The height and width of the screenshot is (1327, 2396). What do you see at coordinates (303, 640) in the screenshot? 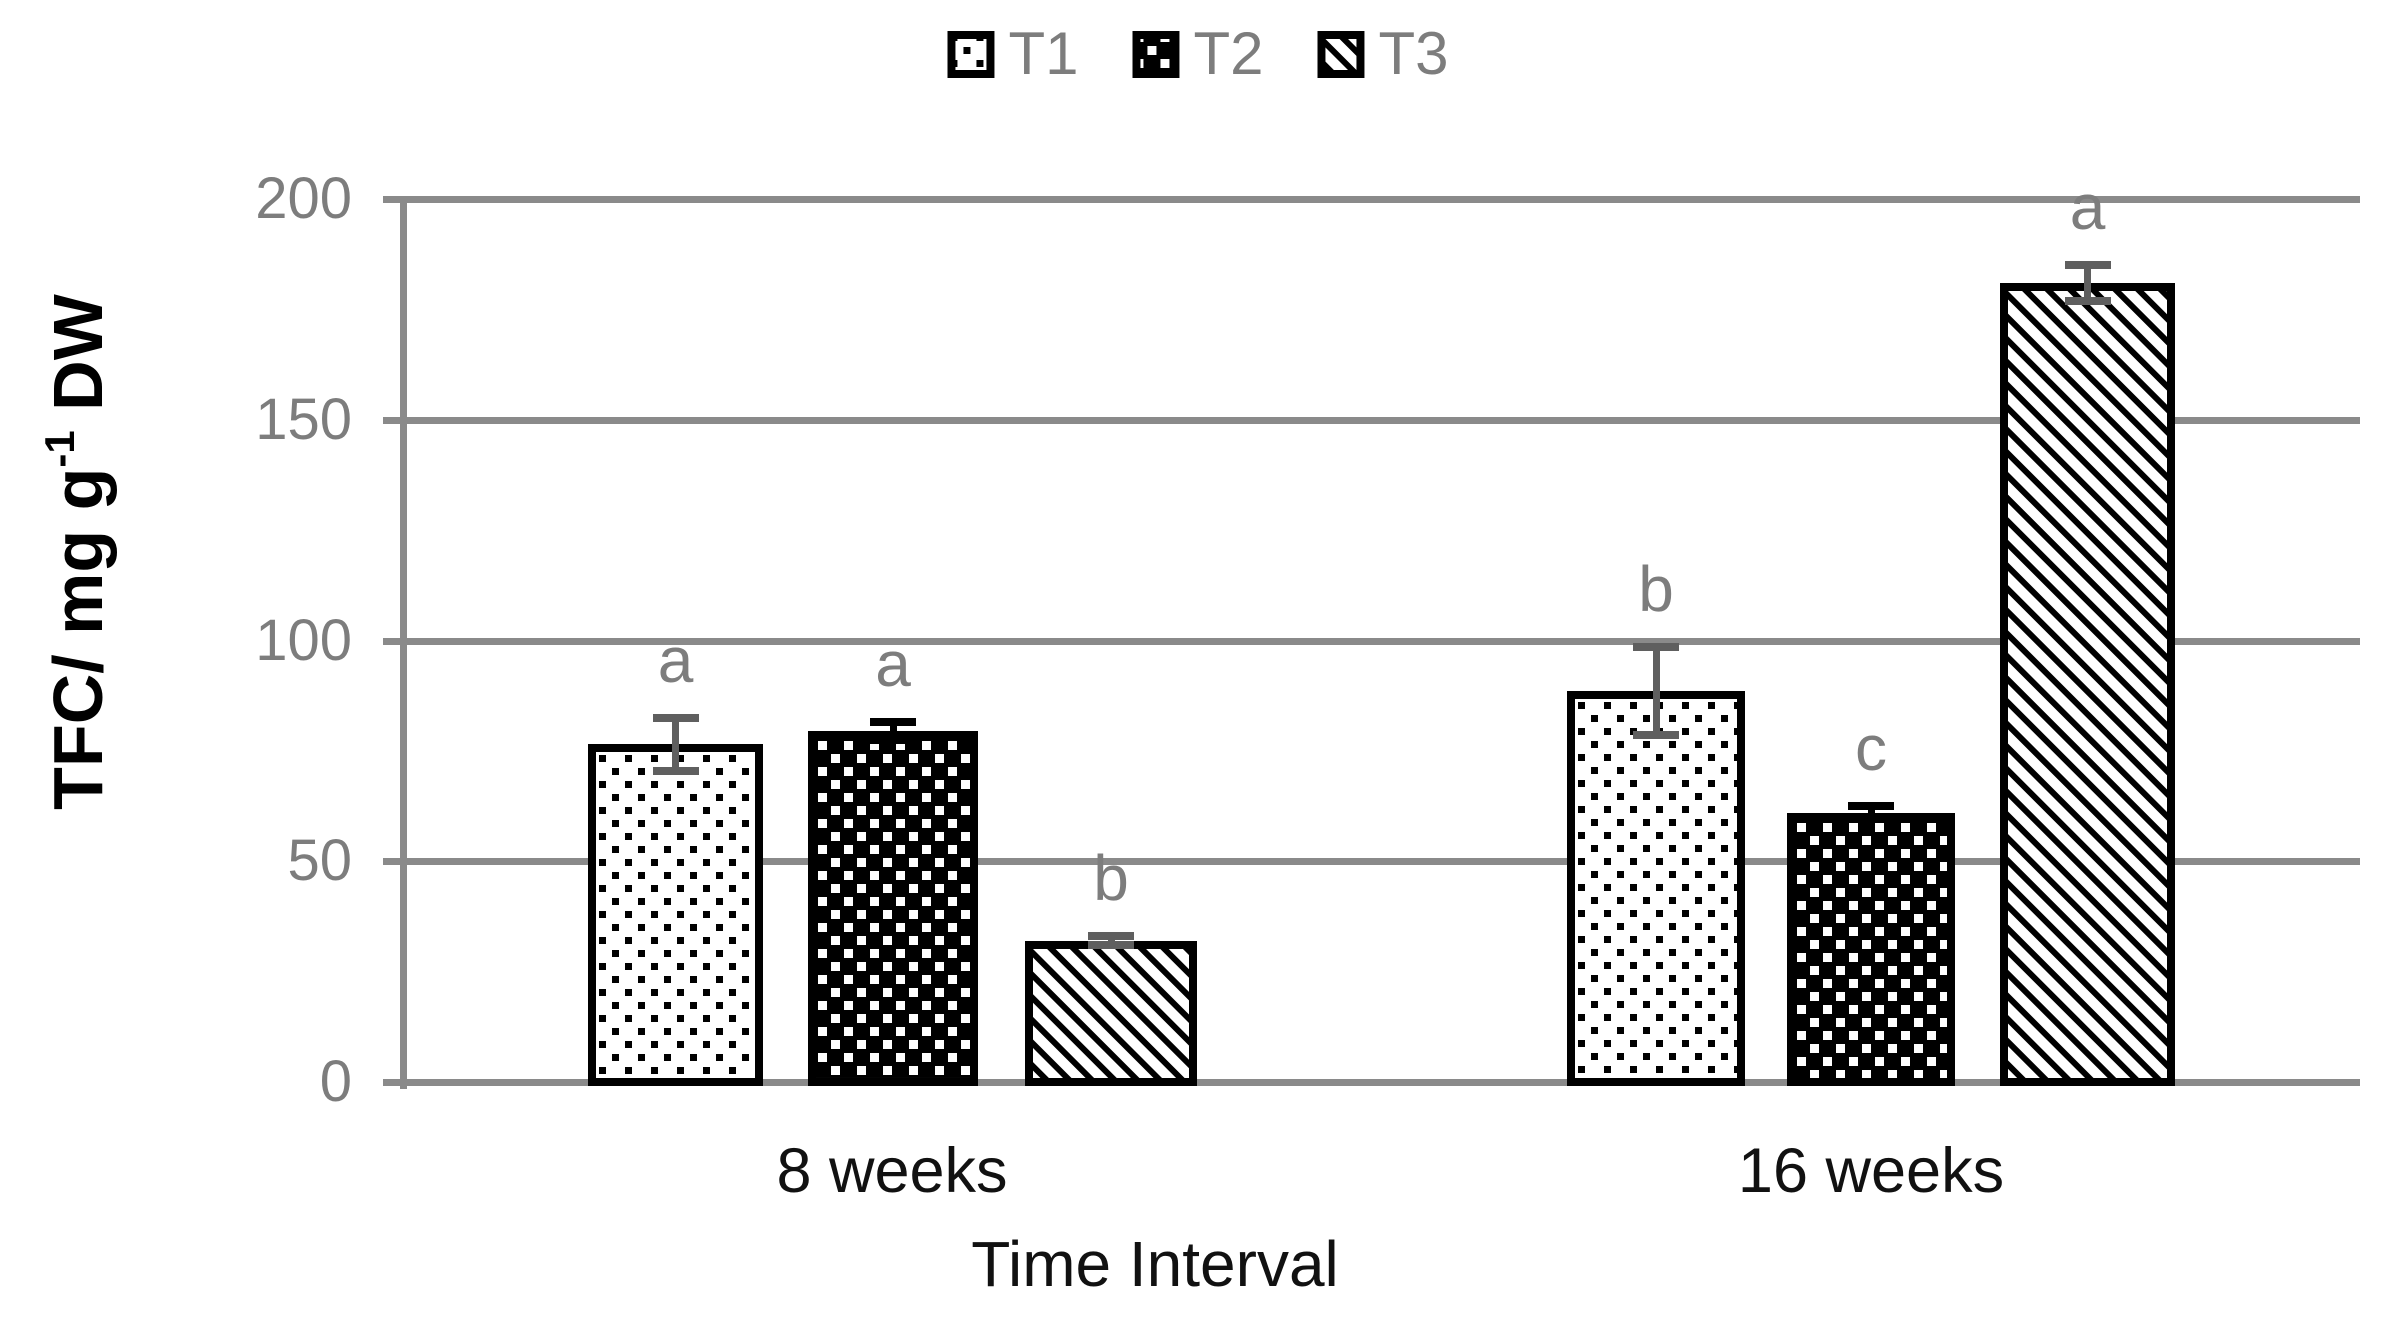
I see `y-tick-label-100: 100` at bounding box center [303, 640].